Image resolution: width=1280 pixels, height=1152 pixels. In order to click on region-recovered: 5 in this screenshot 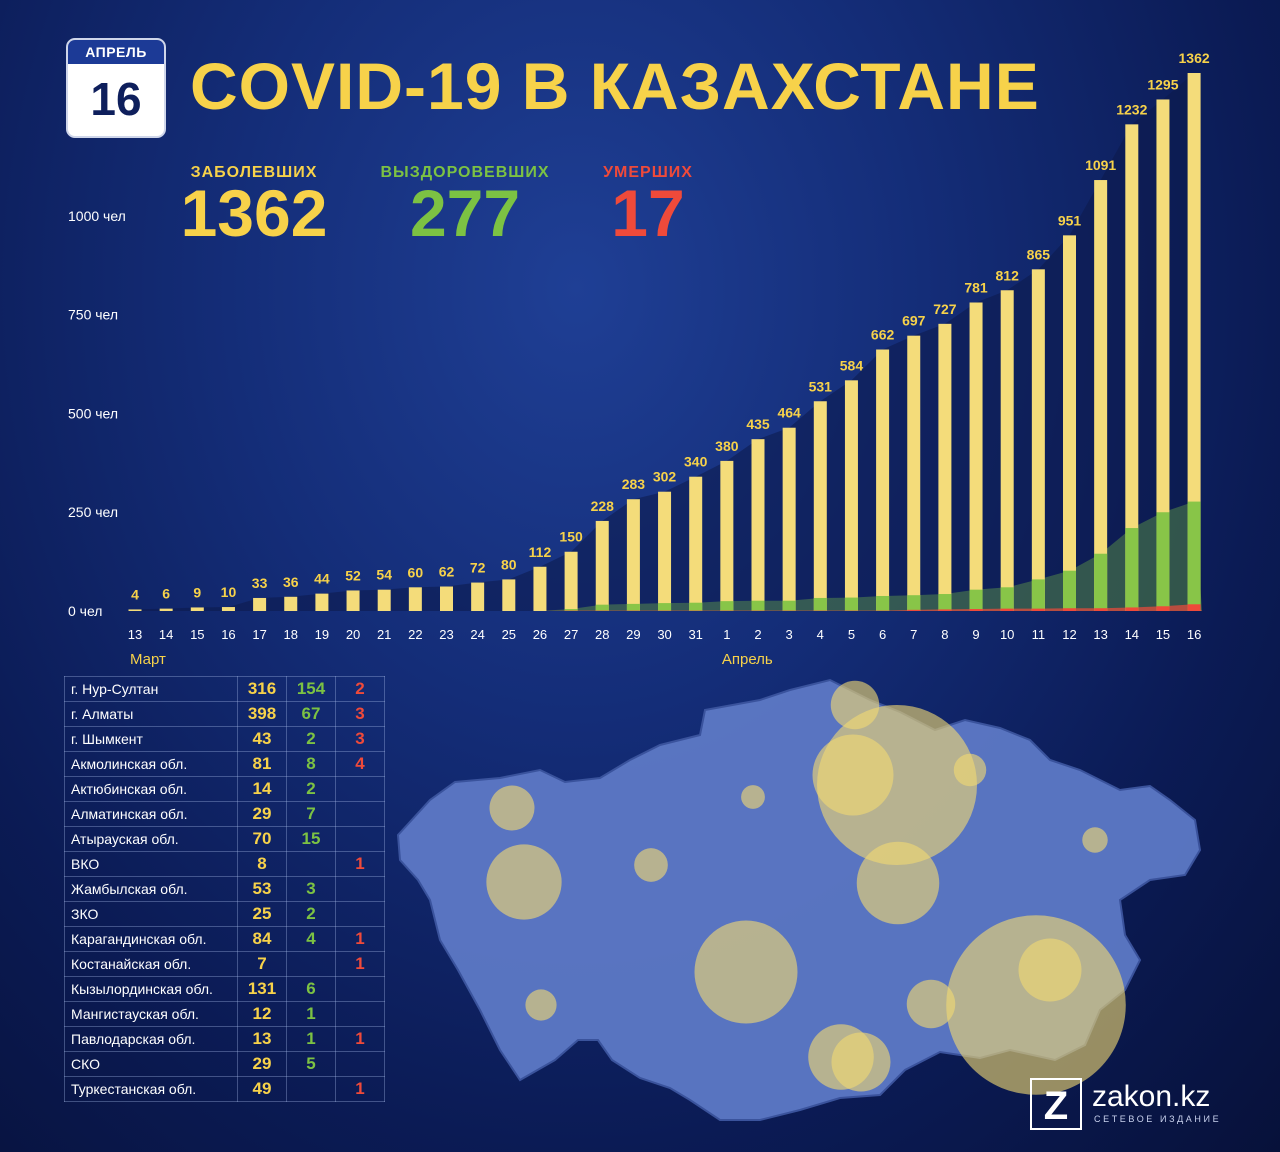, I will do `click(311, 1064)`.